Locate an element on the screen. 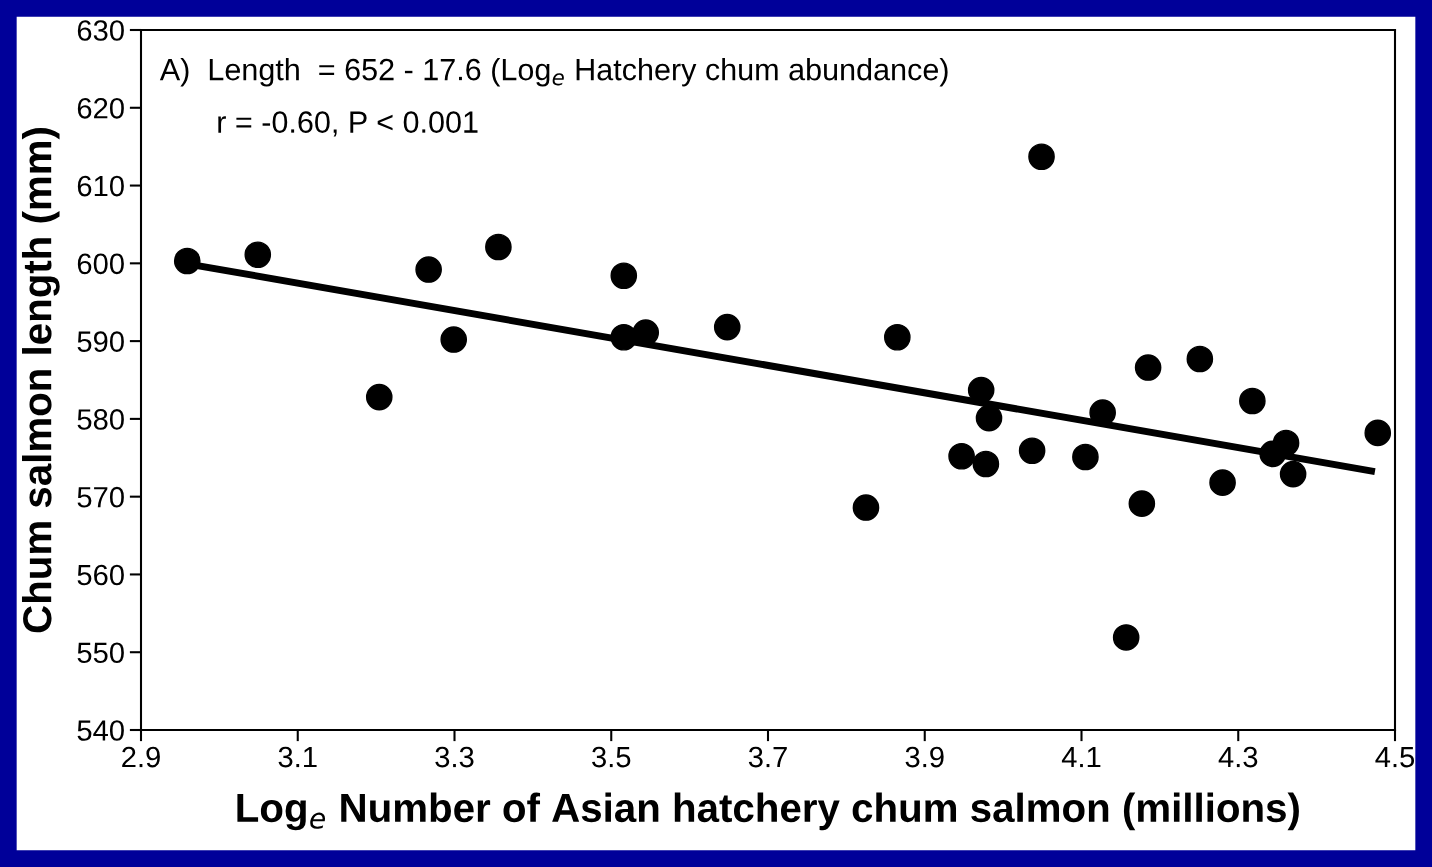 Image resolution: width=1432 pixels, height=867 pixels. x-tick-label: 2.9 is located at coordinates (141, 757).